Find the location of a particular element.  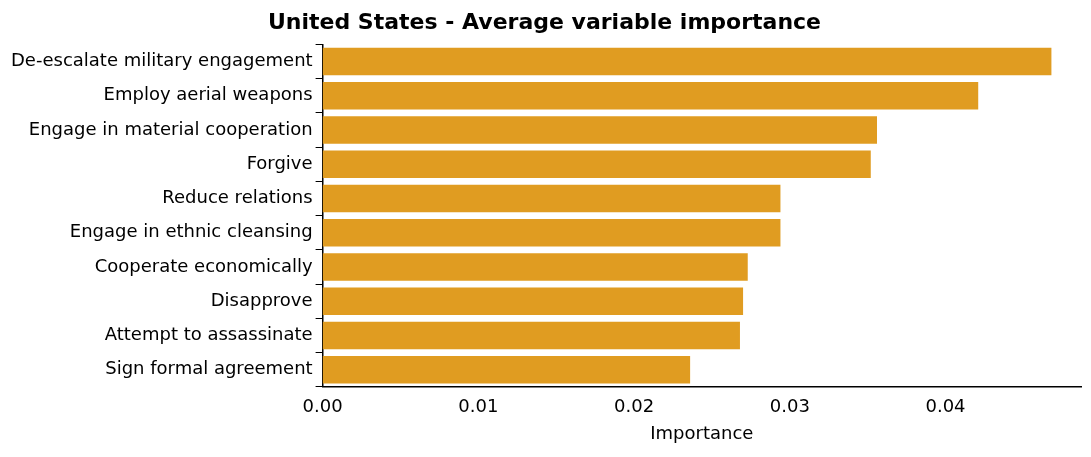

x-tick-label: 0.04 is located at coordinates (945, 406).